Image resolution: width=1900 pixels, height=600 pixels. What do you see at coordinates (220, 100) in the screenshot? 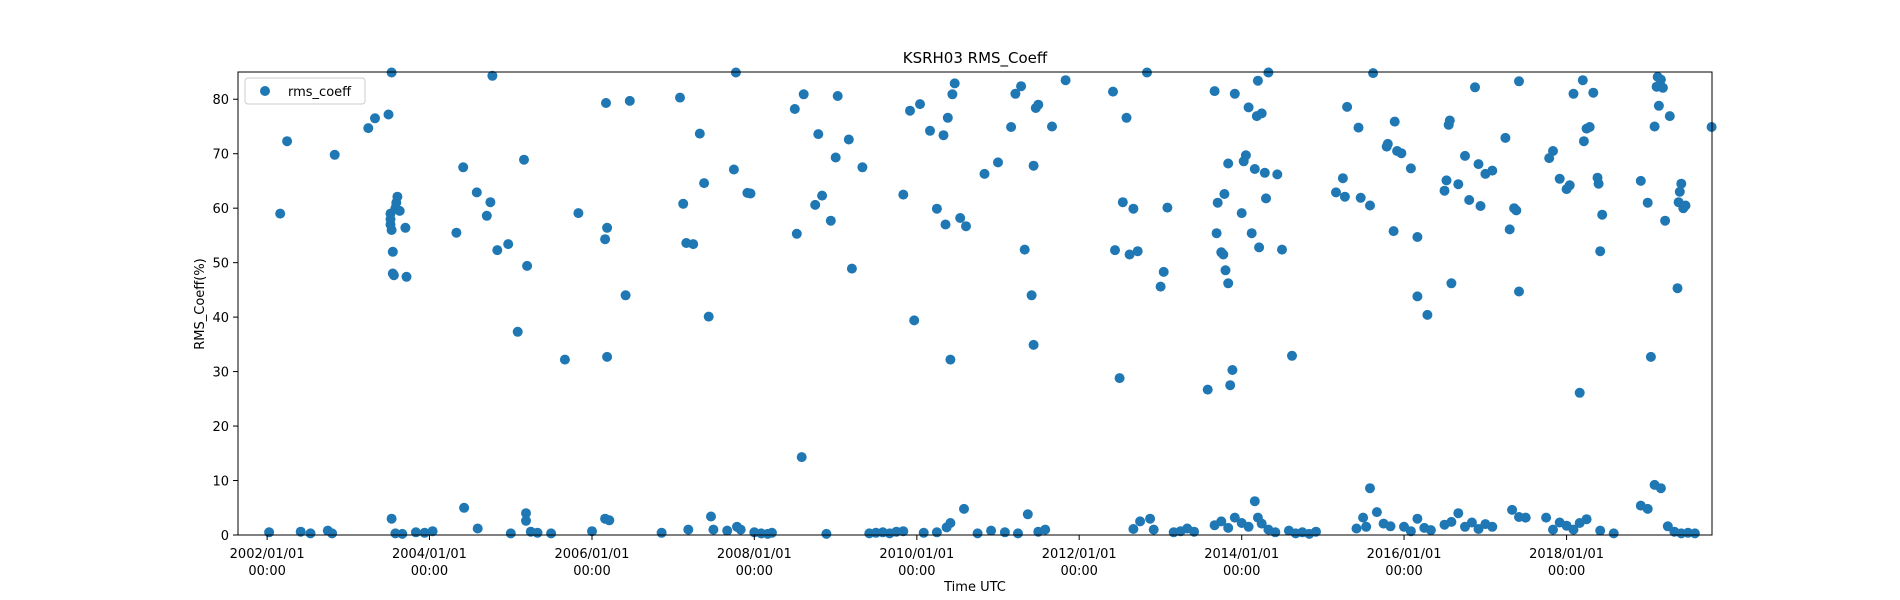
I see `y-tick-label: 80` at bounding box center [220, 100].